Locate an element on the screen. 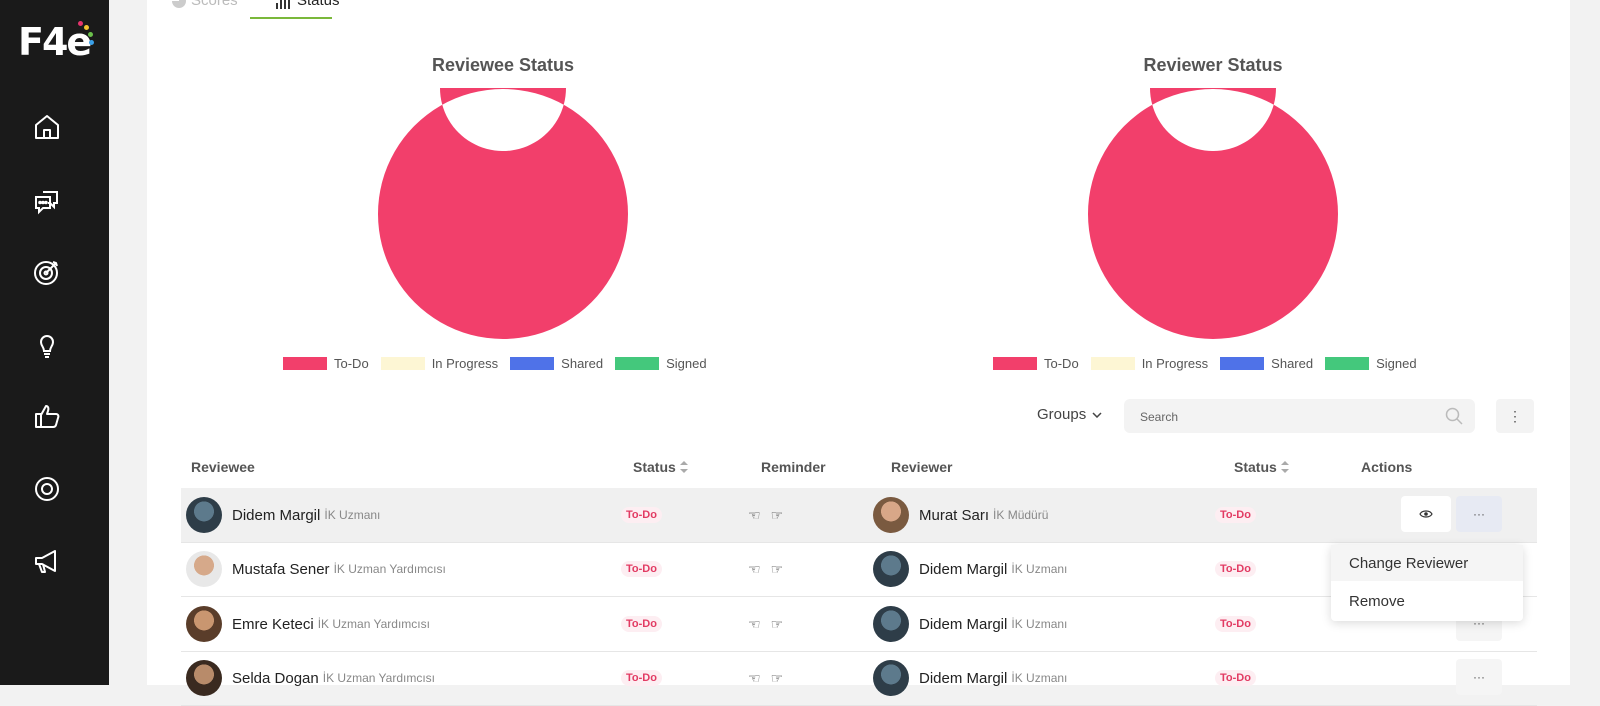 This screenshot has height=706, width=1600. remove-menu-item: Remove is located at coordinates (1377, 601).